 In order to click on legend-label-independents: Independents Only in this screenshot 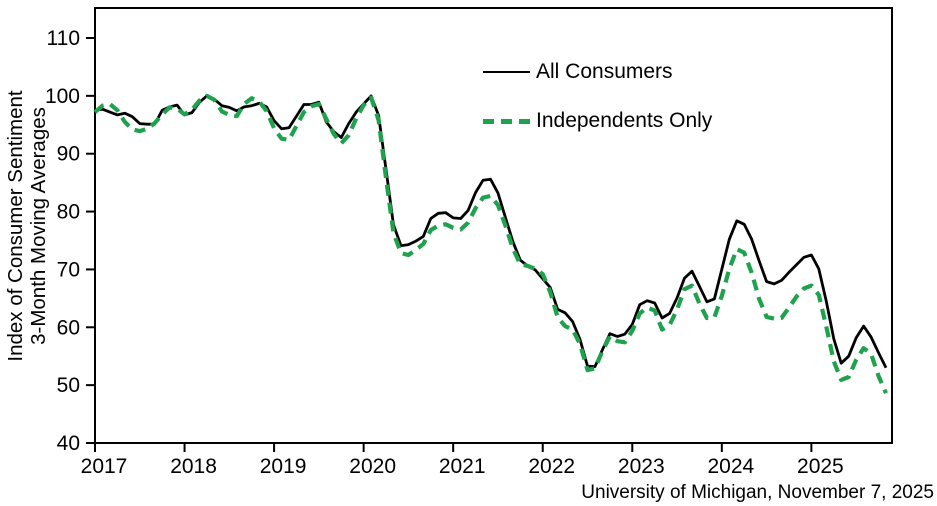, I will do `click(624, 120)`.